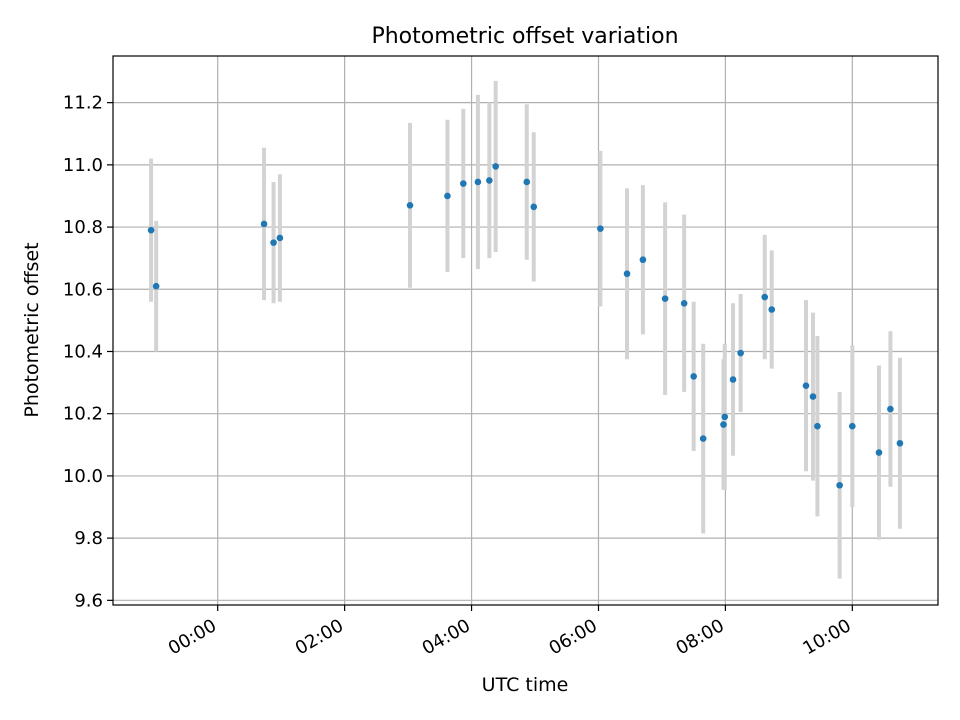  I want to click on y-tick-label: 9.8, so click(88, 538).